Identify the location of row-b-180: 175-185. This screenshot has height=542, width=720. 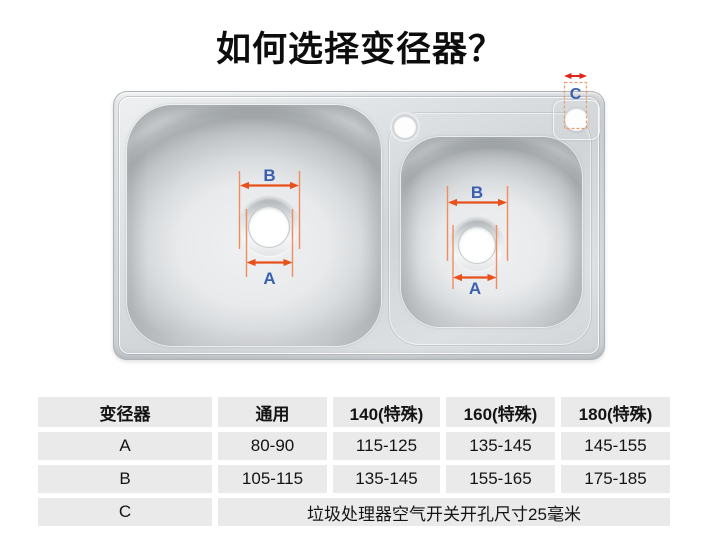
(615, 479).